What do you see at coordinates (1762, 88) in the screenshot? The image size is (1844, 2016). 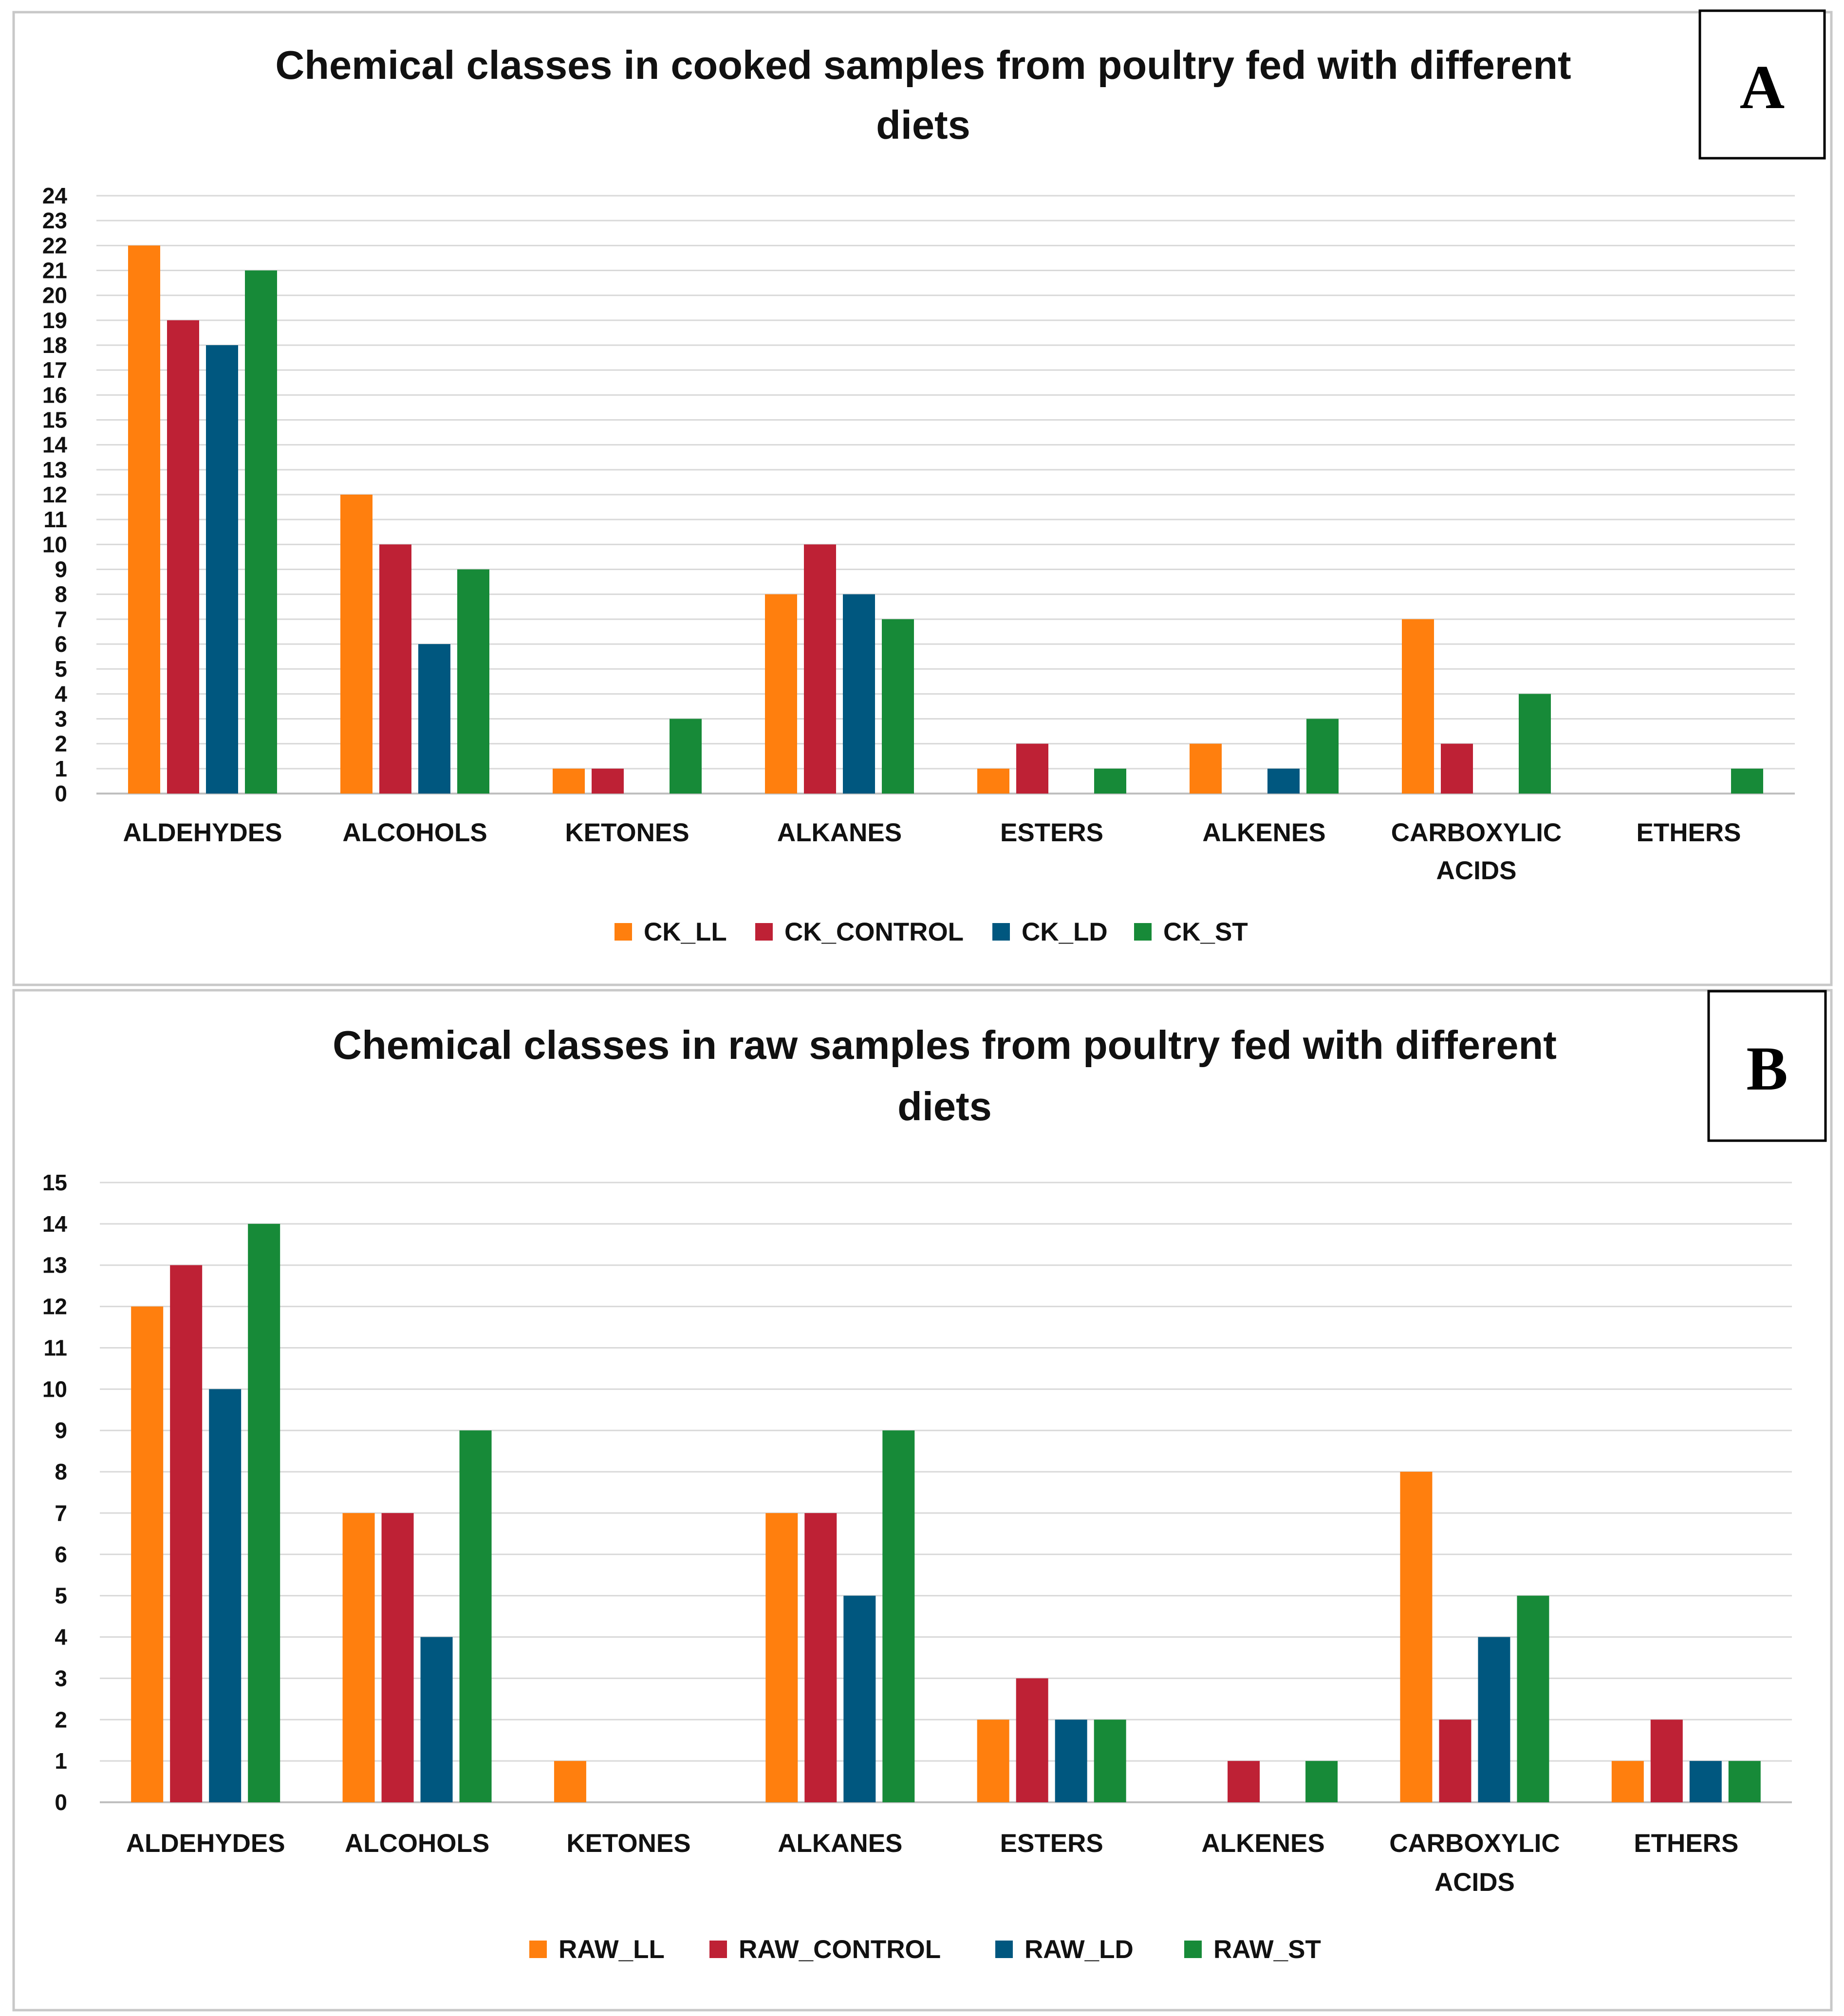 I see `panel-a-badge-letter: A` at bounding box center [1762, 88].